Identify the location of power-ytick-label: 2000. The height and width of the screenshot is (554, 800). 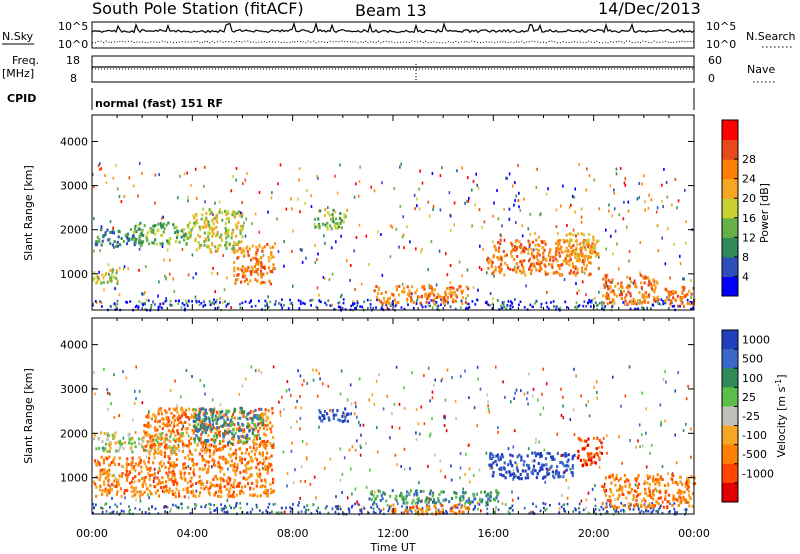
(74, 230).